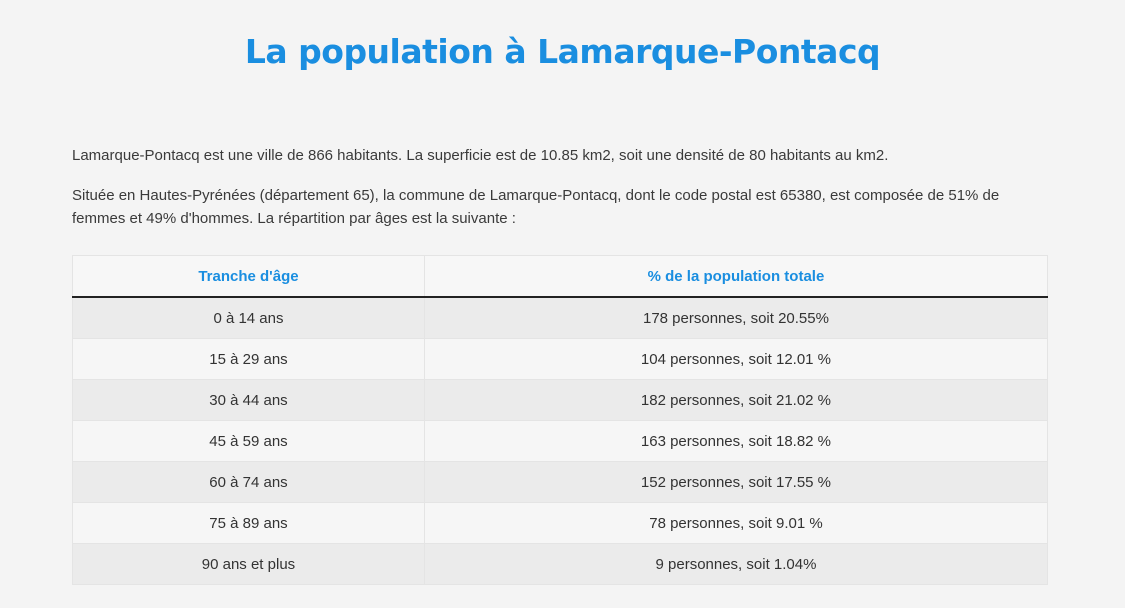 This screenshot has height=608, width=1125. I want to click on population-share-cell: 104 personnes, soit 12.01 %, so click(736, 359).